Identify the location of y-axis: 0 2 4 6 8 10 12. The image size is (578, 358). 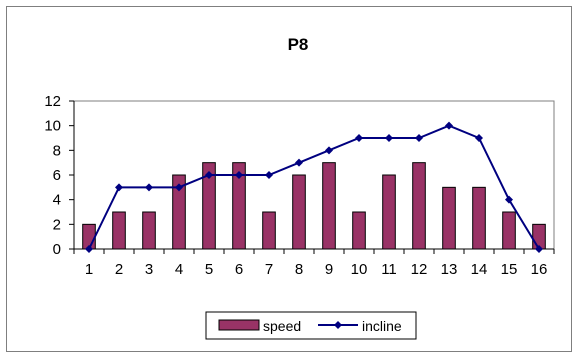
(59, 175).